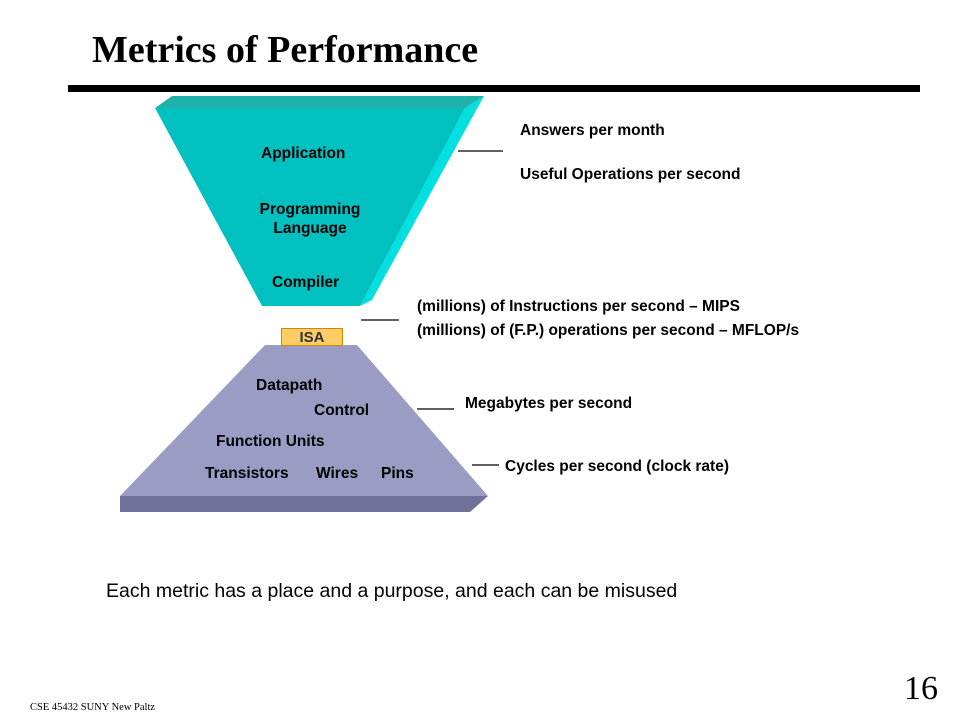 The width and height of the screenshot is (960, 720). Describe the element at coordinates (319, 102) in the screenshot. I see `upper-funnel-top-edge` at that location.